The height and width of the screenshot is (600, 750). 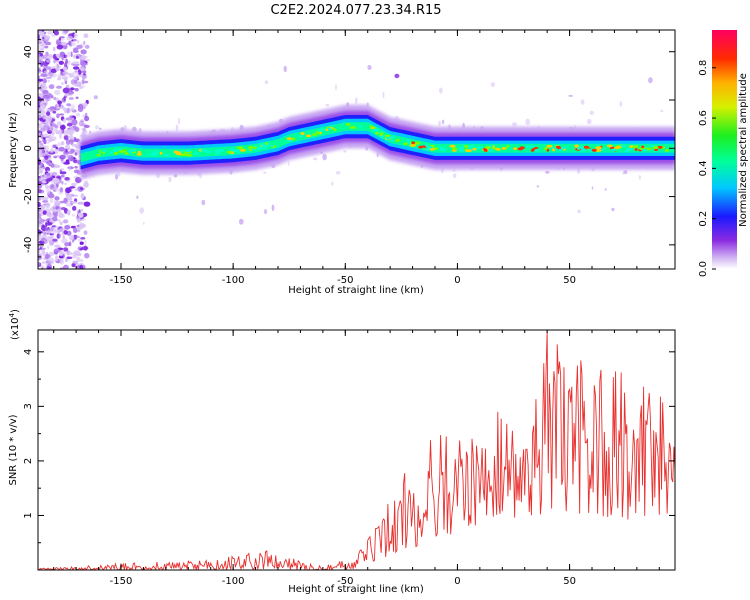 What do you see at coordinates (28, 148) in the screenshot?
I see `spectrogram-y-tick-label: 0` at bounding box center [28, 148].